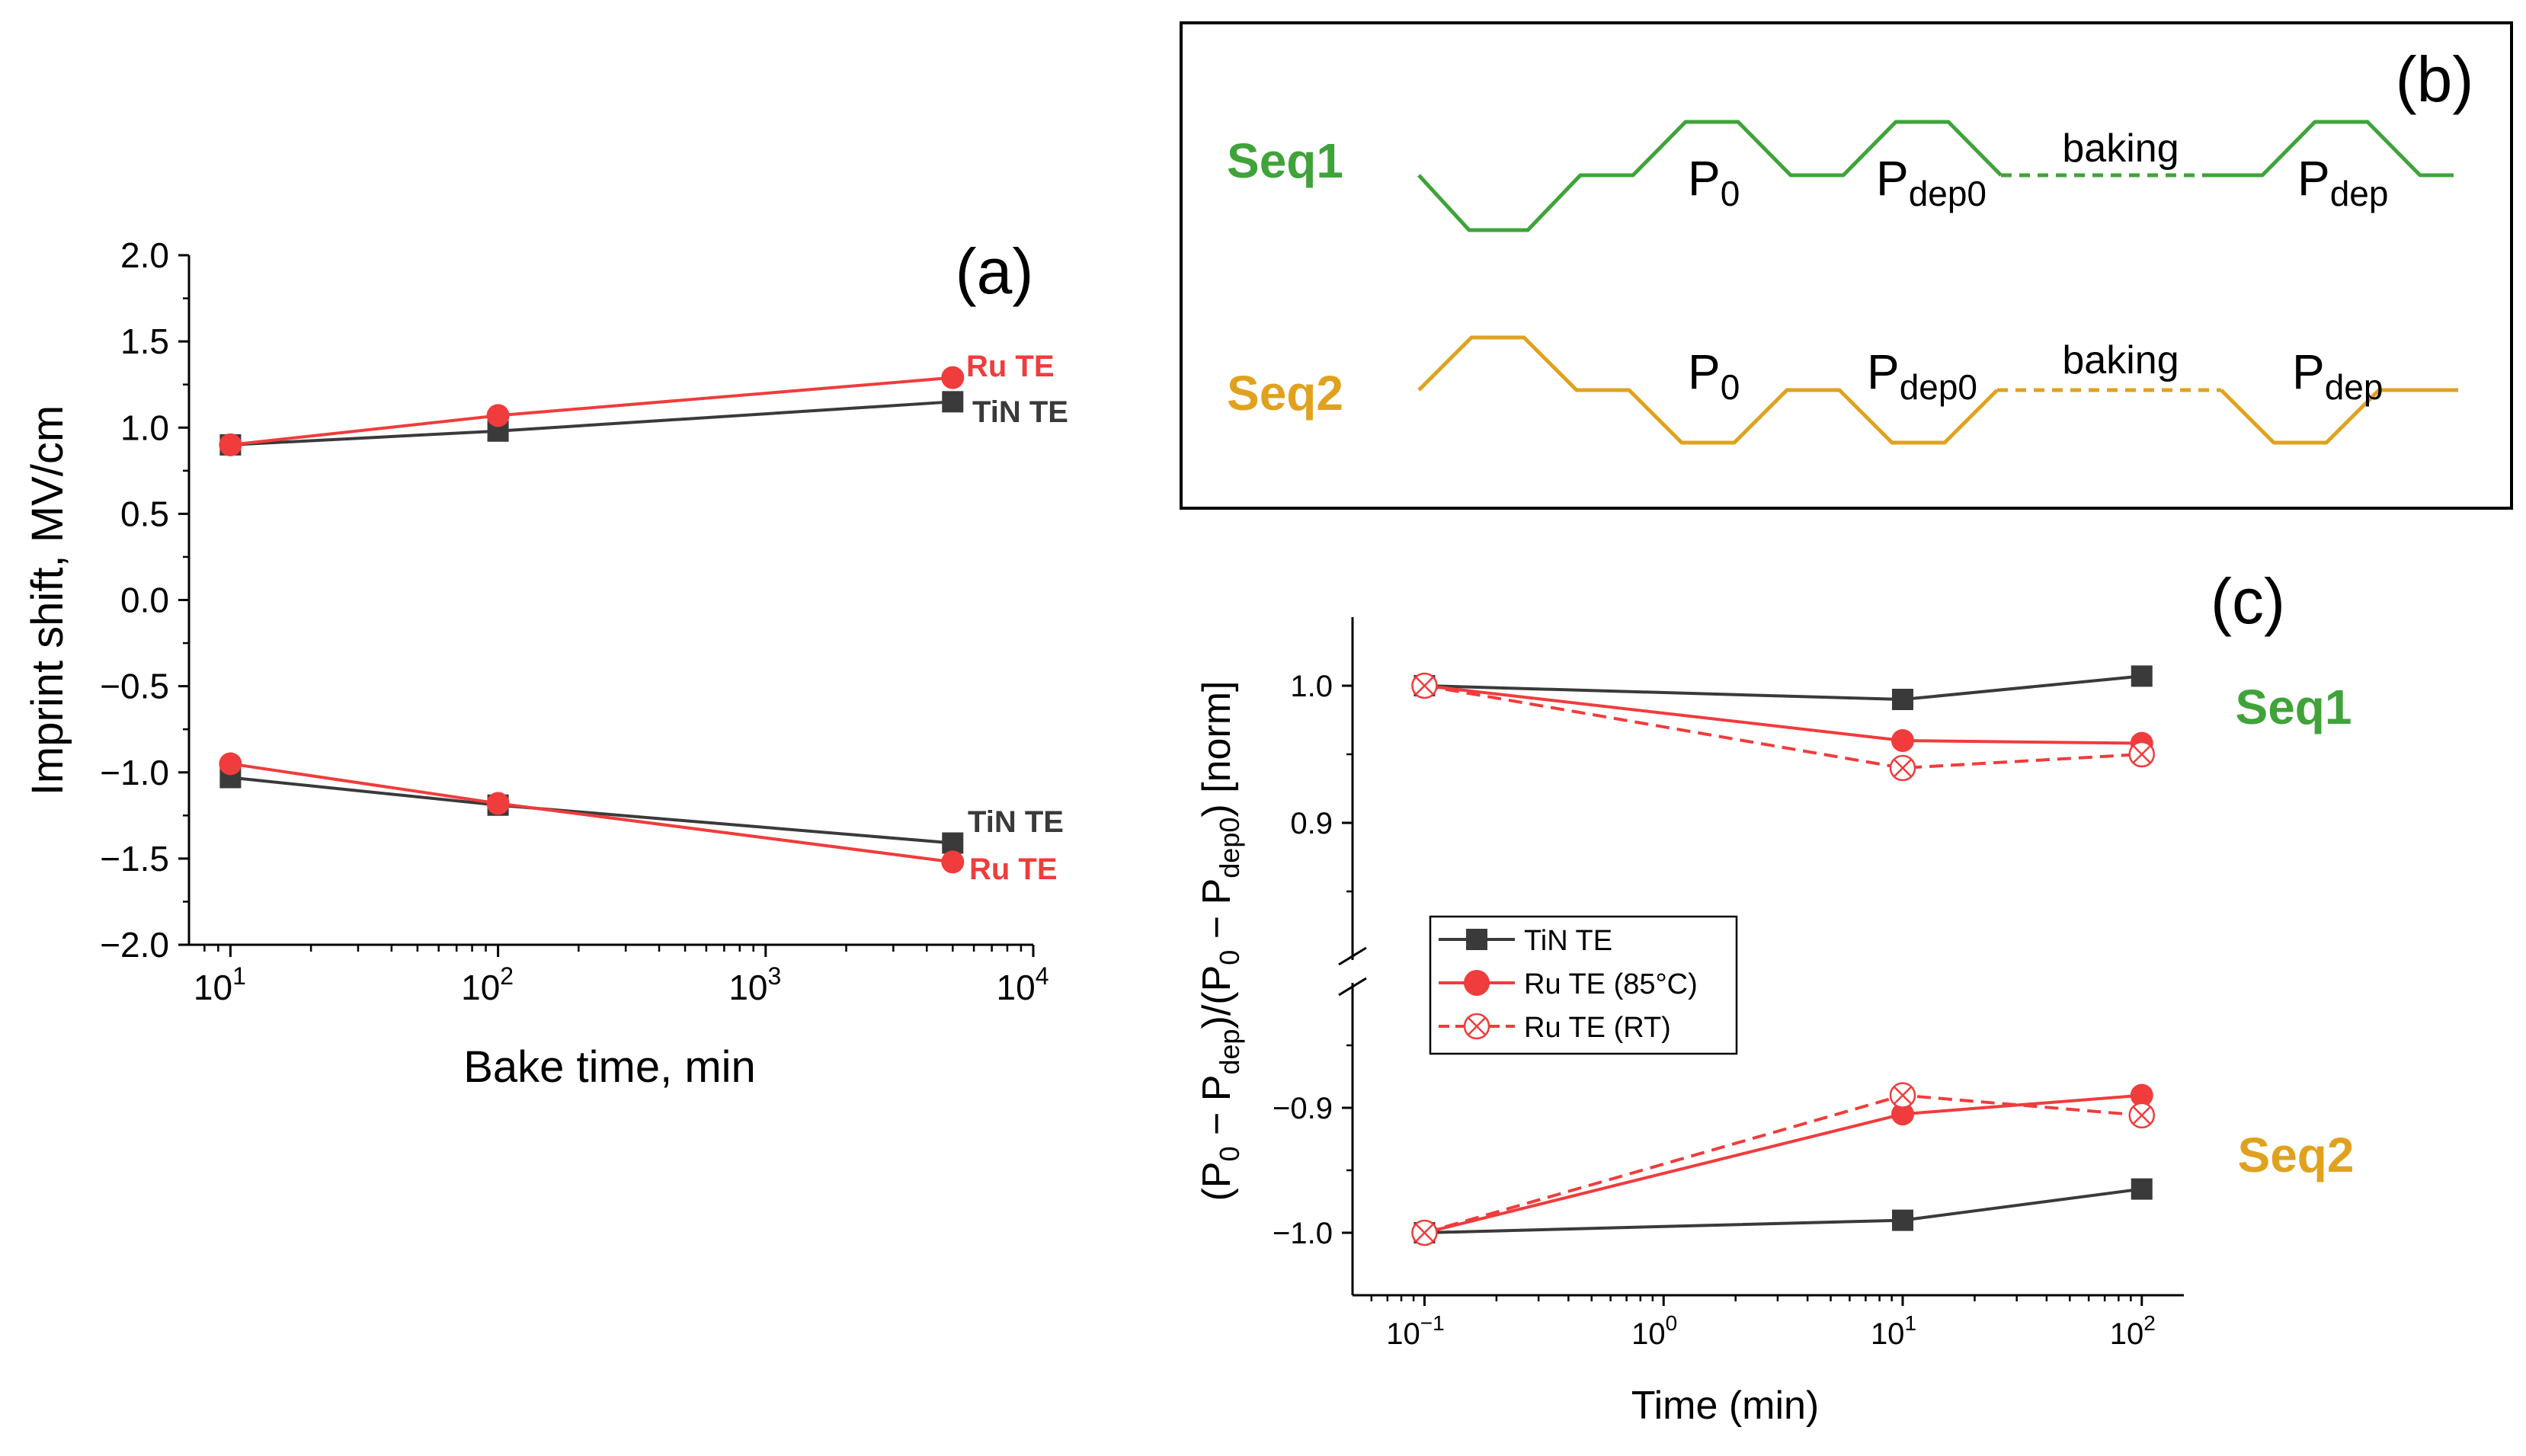  I want to click on seq2-row-label: Seq2, so click(1285, 393).